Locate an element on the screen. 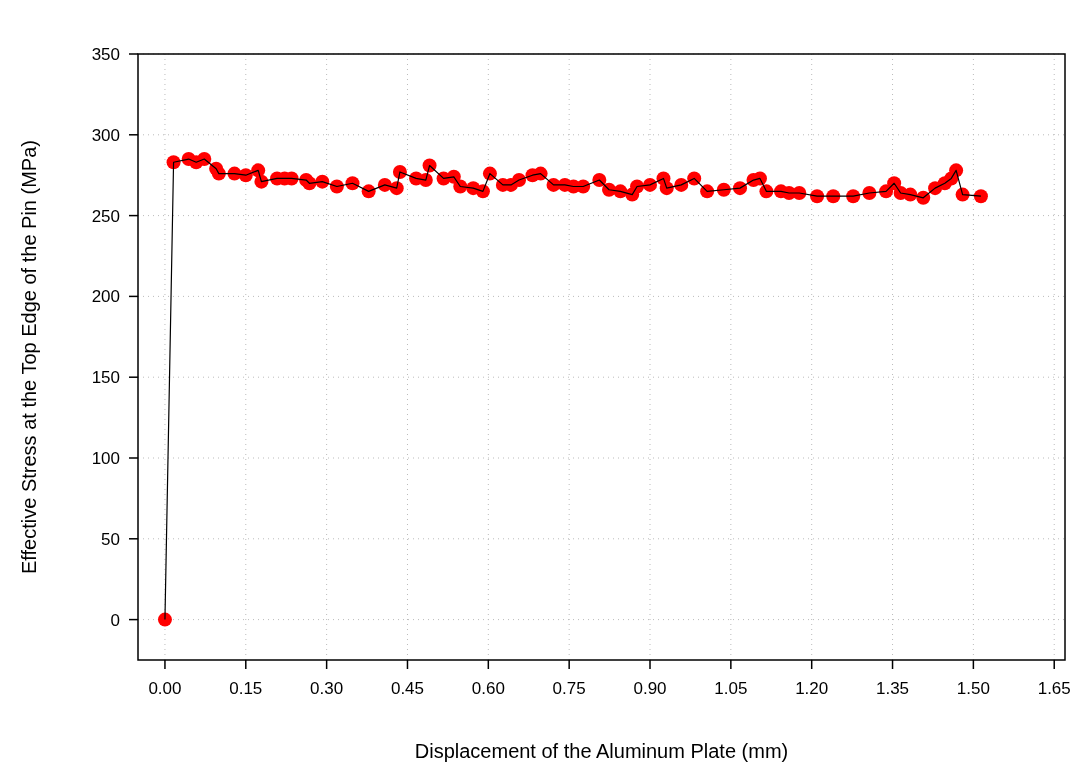 This screenshot has height=782, width=1092. y-tick-label: 150 is located at coordinates (105, 378).